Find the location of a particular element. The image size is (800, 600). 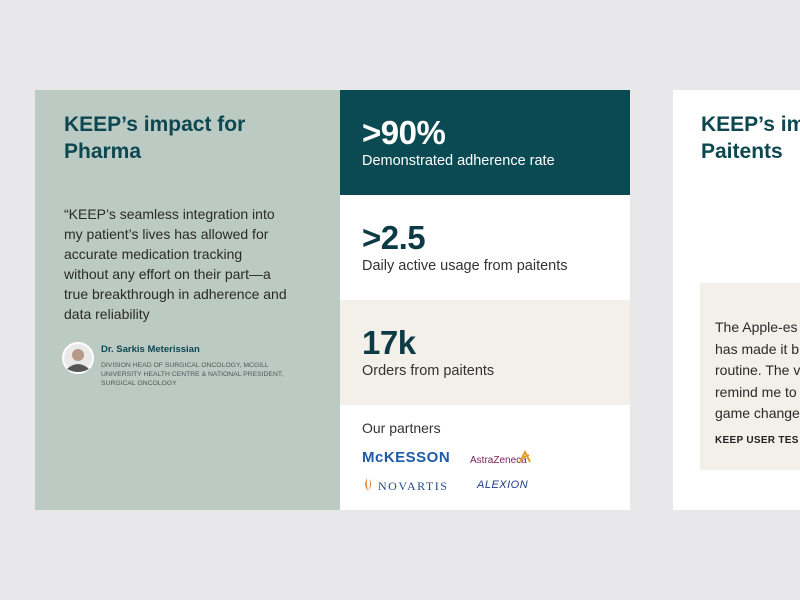

next-source: KEEP USER TES is located at coordinates (757, 440).